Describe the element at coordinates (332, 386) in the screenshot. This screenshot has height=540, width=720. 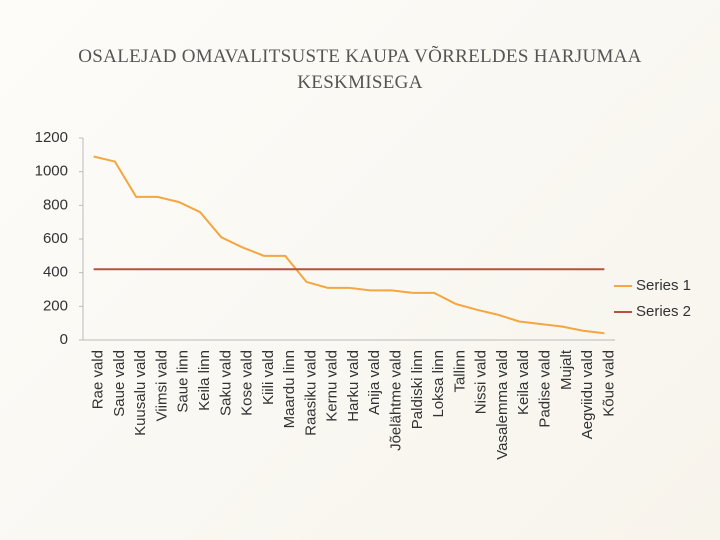
I see `x-tick-label: Kernu vald` at that location.